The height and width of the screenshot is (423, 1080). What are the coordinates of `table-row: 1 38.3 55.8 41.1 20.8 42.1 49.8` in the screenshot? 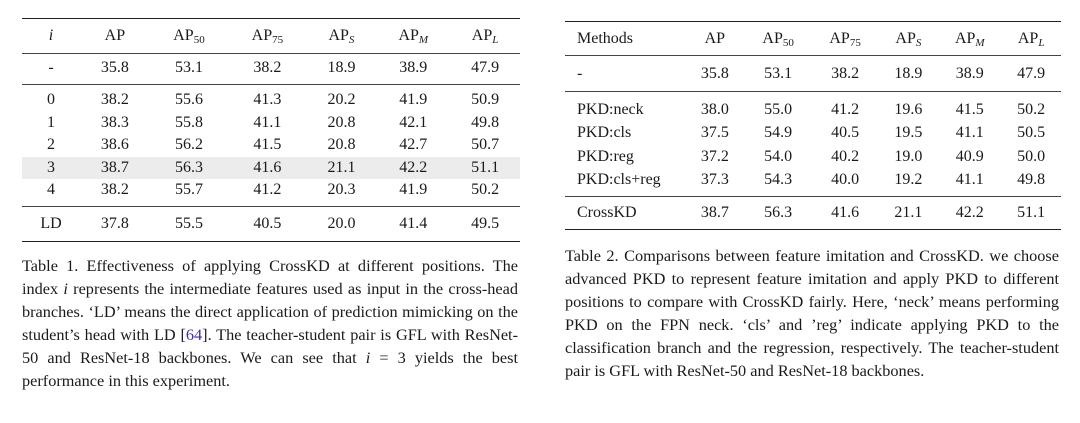 It's located at (271, 123).